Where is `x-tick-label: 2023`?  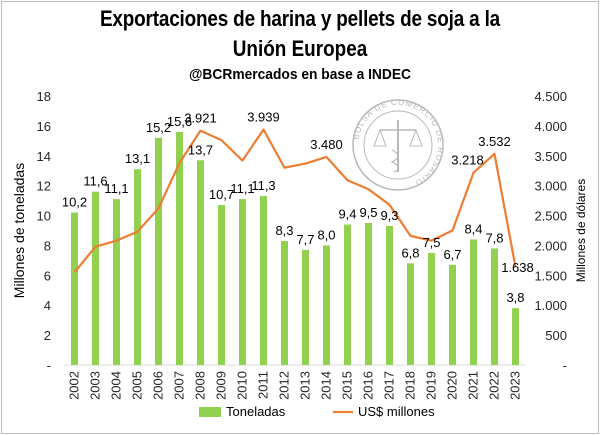
x-tick-label: 2023 is located at coordinates (515, 385).